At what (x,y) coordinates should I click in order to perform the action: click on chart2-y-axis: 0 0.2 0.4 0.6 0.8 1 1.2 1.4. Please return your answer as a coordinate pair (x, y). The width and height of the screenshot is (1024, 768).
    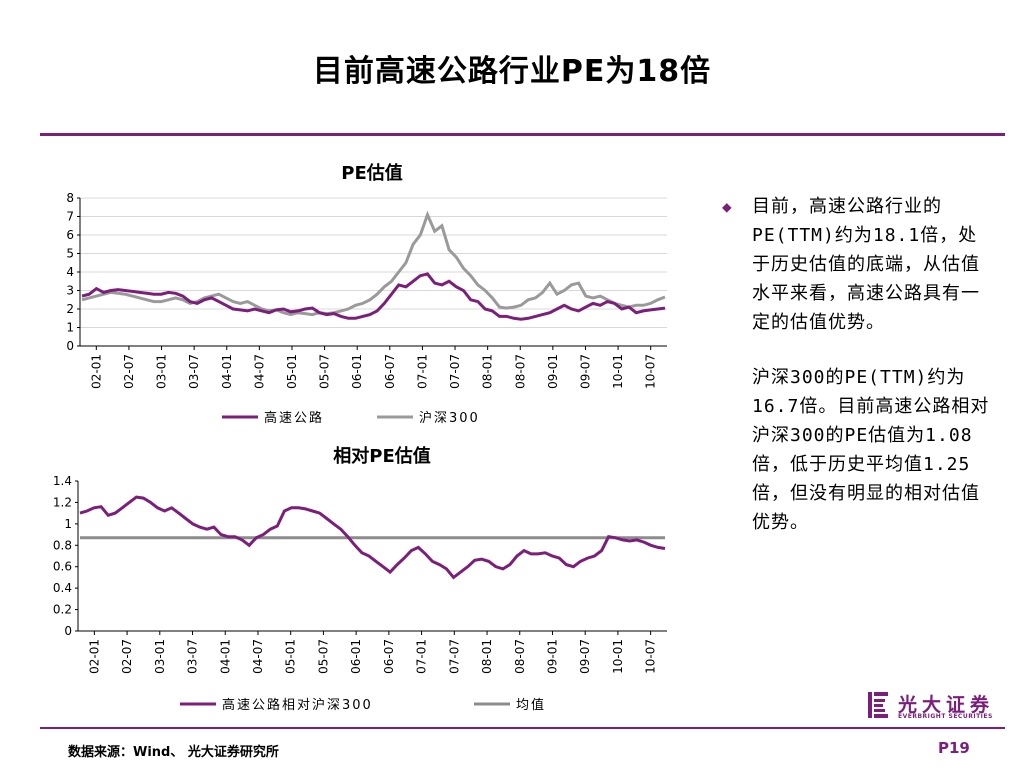
    Looking at the image, I should click on (65, 556).